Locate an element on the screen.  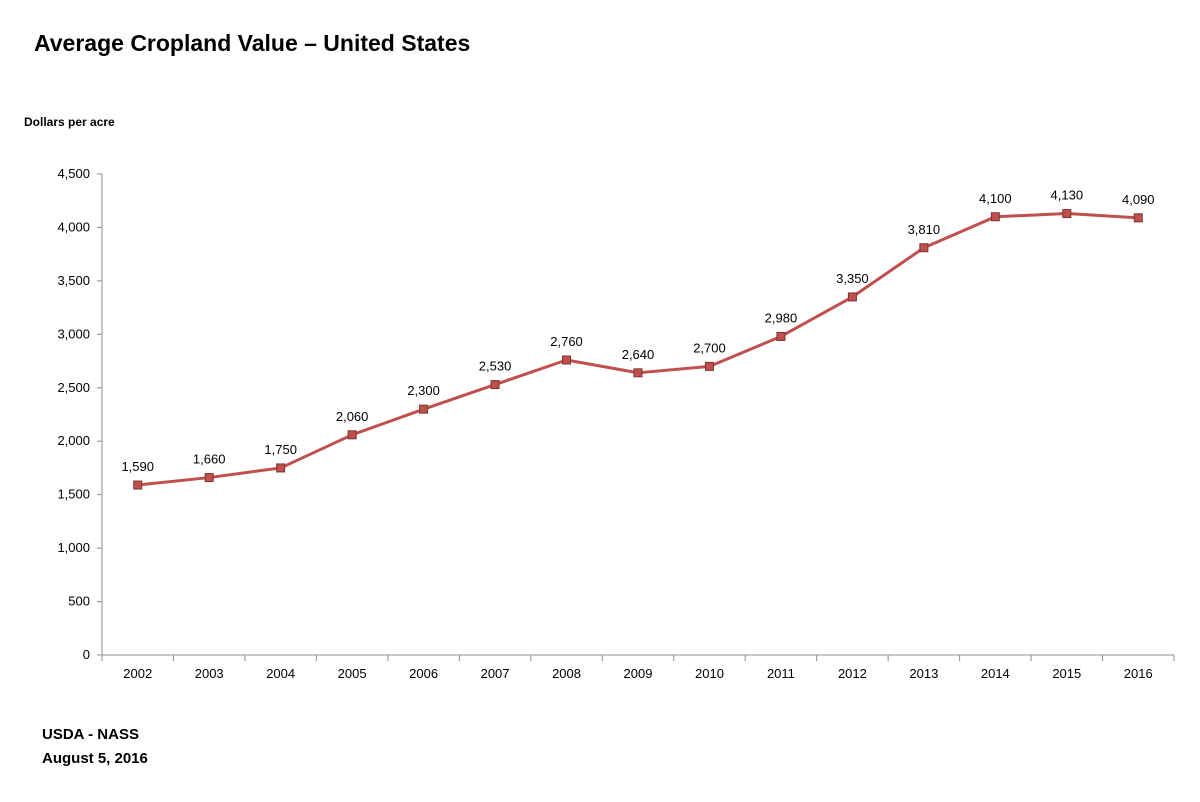
y-tick-label: 3,500 is located at coordinates (73, 280).